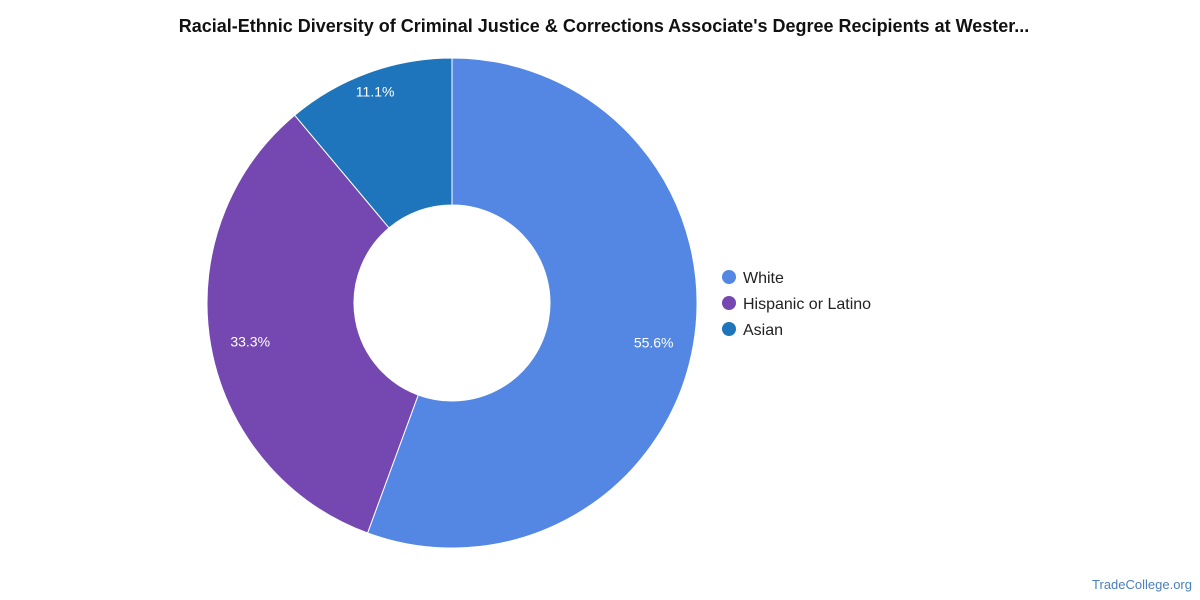  Describe the element at coordinates (729, 277) in the screenshot. I see `legend-swatch-white` at that location.